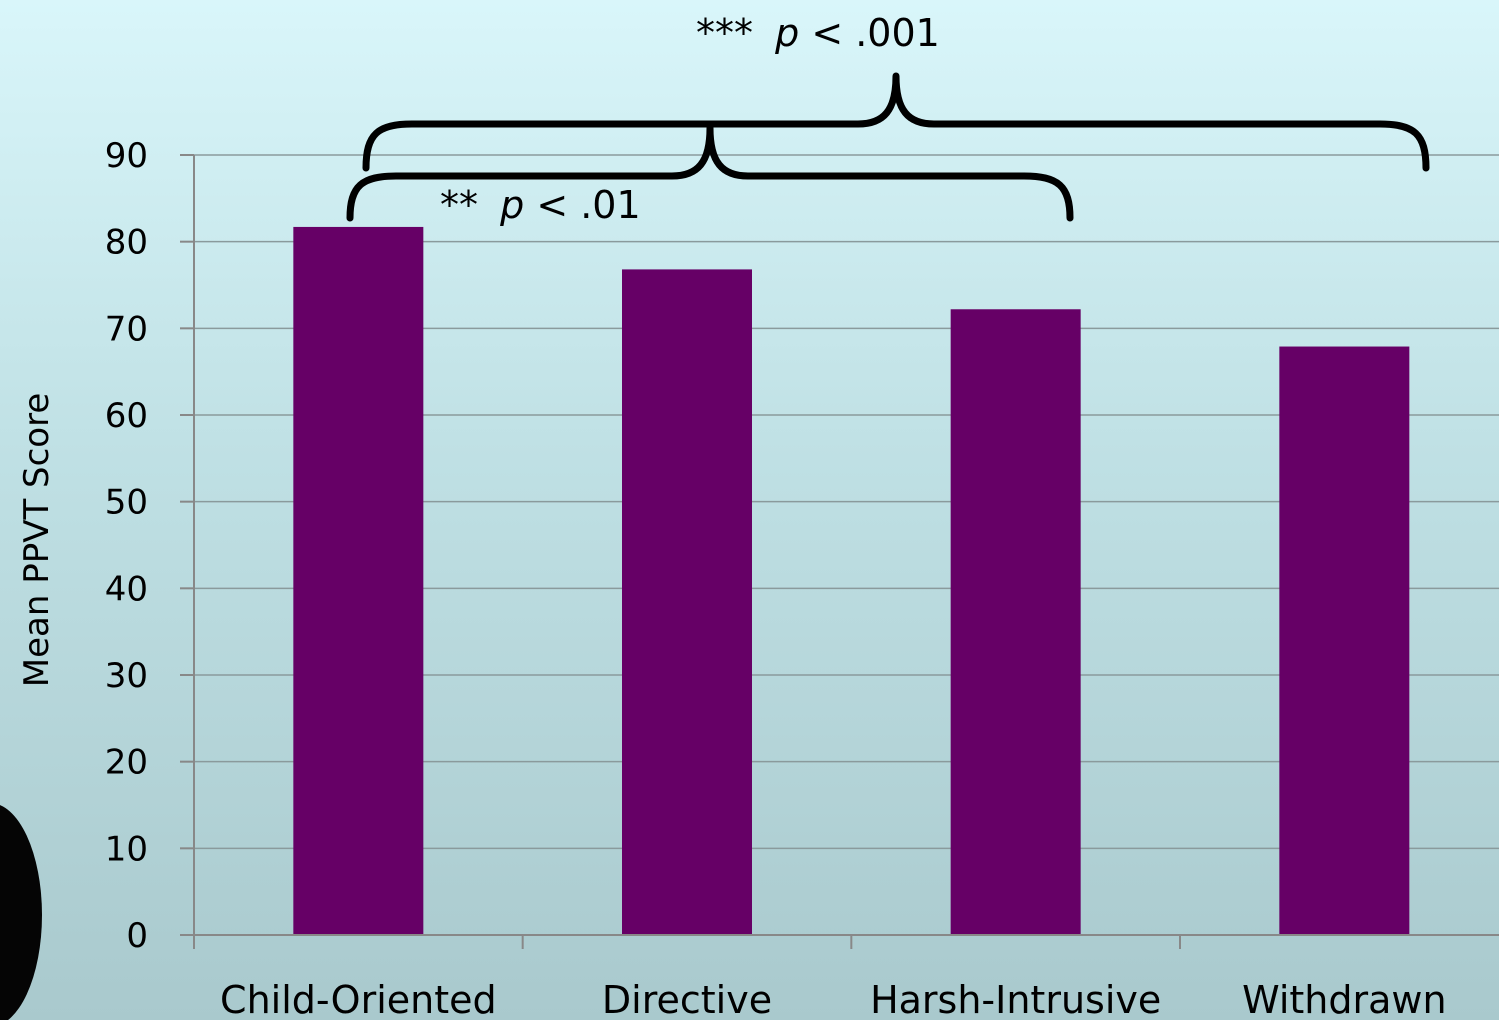  Describe the element at coordinates (687, 999) in the screenshot. I see `x-category-label: Directive` at that location.